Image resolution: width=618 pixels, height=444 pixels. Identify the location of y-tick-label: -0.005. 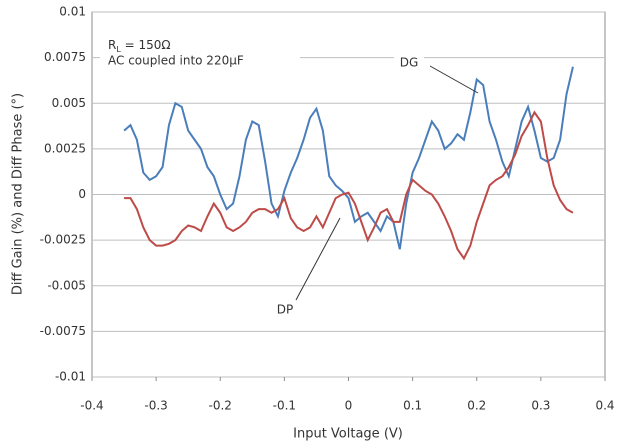
(66, 285).